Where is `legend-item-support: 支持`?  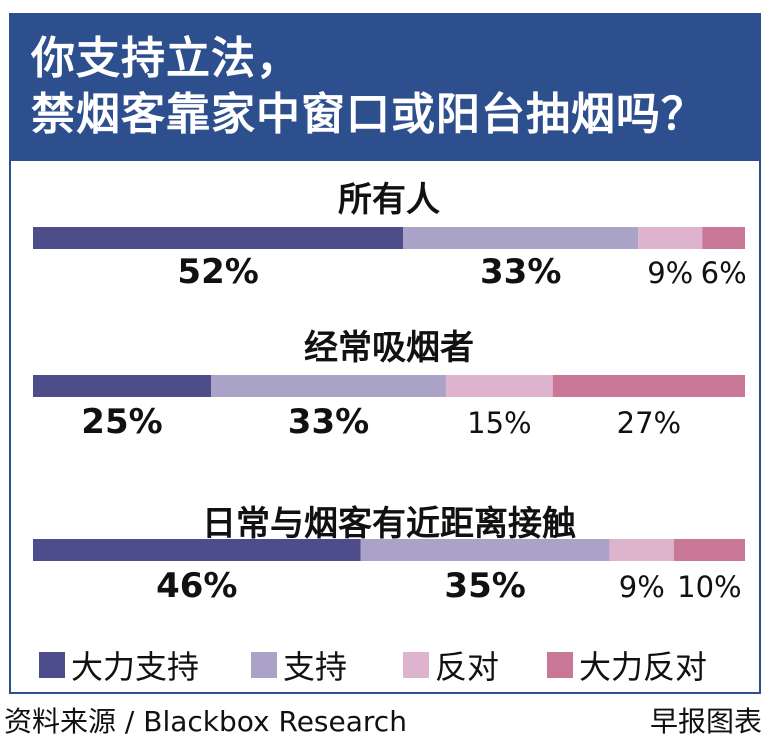 legend-item-support: 支持 is located at coordinates (299, 665).